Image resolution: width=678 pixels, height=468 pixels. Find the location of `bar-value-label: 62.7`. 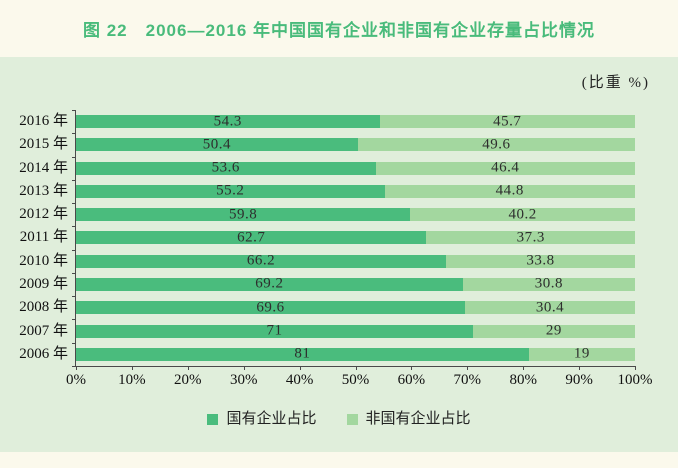

bar-value-label: 62.7 is located at coordinates (251, 237).